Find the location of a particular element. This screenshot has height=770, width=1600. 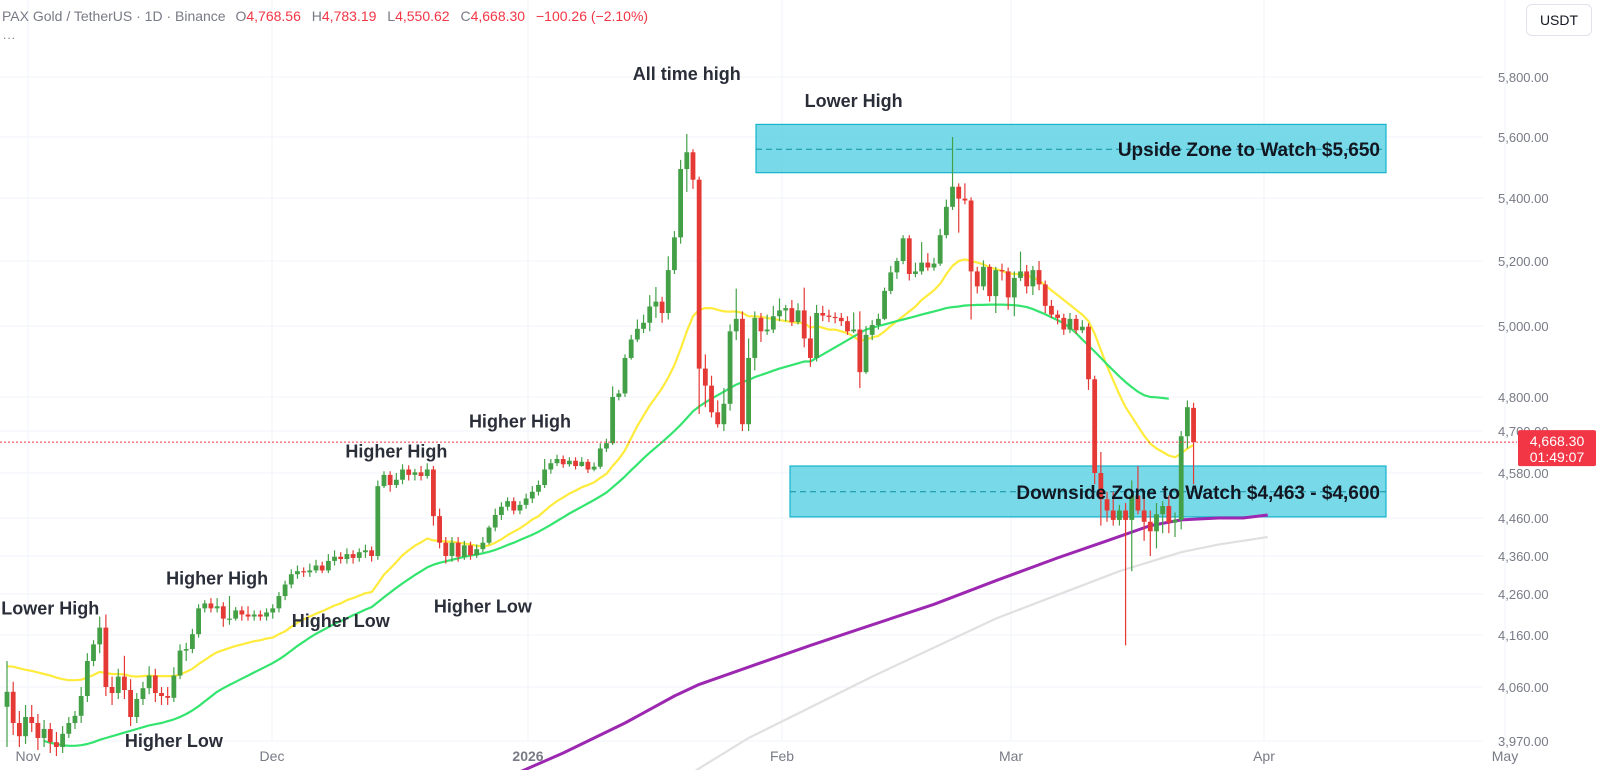

zone-label: Upside Zone to Watch $5,650 is located at coordinates (1249, 150).